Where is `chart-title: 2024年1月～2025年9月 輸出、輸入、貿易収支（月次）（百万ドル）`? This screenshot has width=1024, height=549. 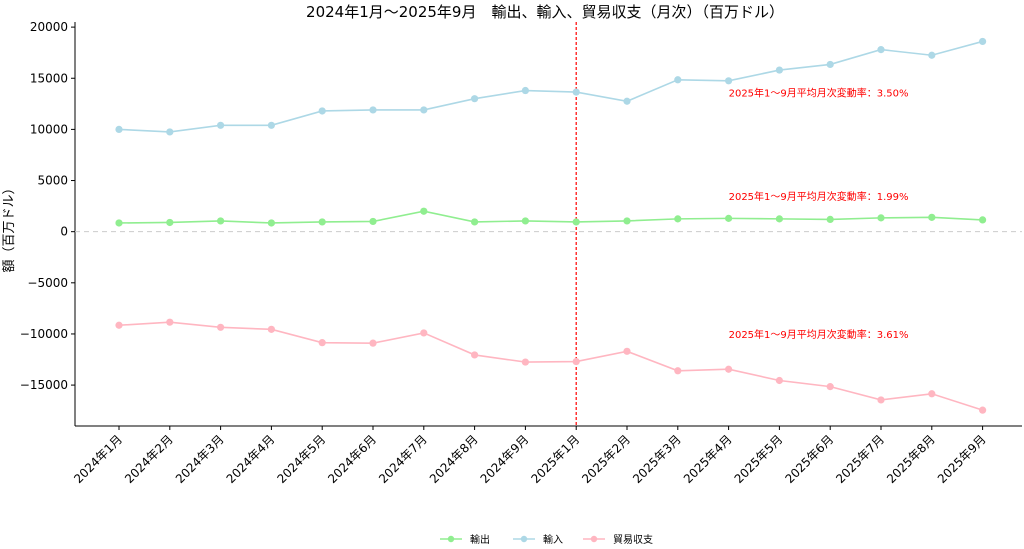
chart-title: 2024年1月～2025年9月 輸出、輸入、貿易収支（月次）（百万ドル） is located at coordinates (545, 12).